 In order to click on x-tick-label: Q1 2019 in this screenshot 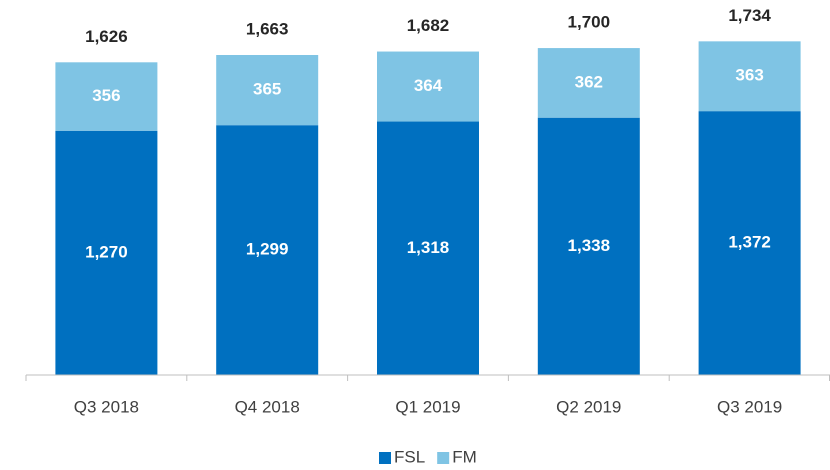, I will do `click(427, 406)`.